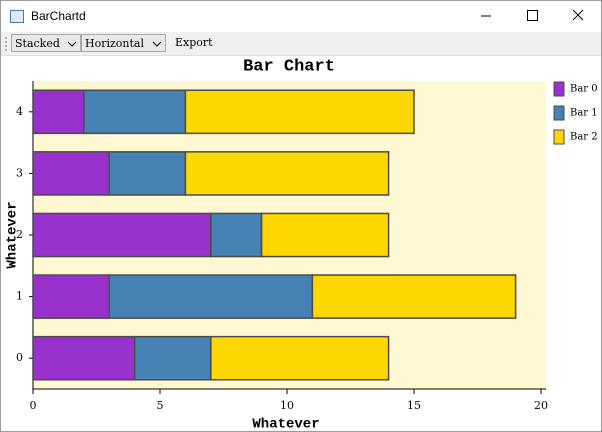  Describe the element at coordinates (301, 16) in the screenshot. I see `title-bar: BarChartd` at that location.